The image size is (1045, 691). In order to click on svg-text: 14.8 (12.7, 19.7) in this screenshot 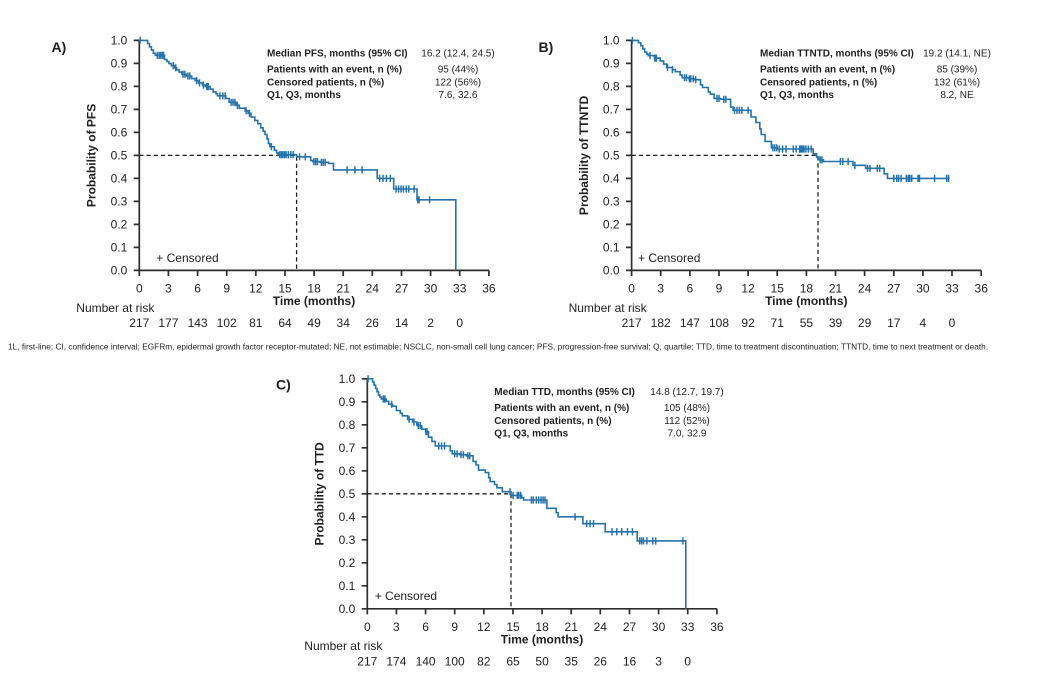, I will do `click(686, 392)`.